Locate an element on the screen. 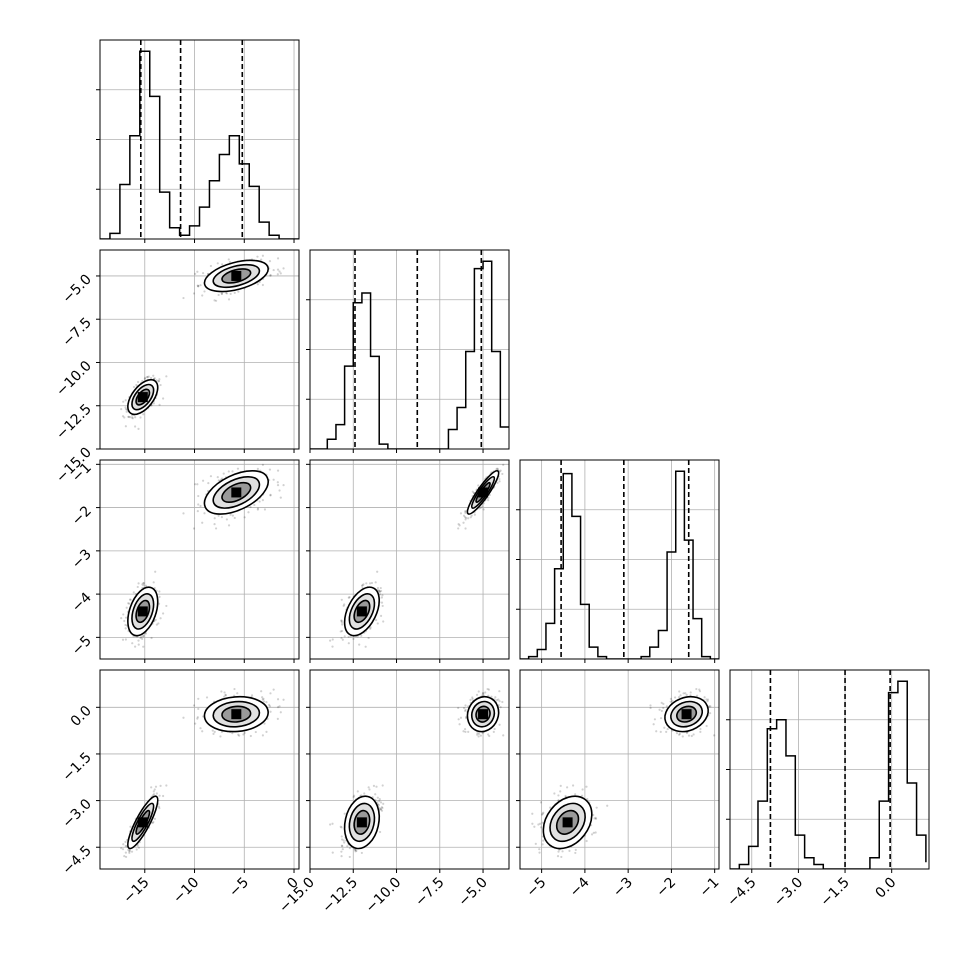 The width and height of the screenshot is (970, 970). y-tick-label: −5 is located at coordinates (82, 646).